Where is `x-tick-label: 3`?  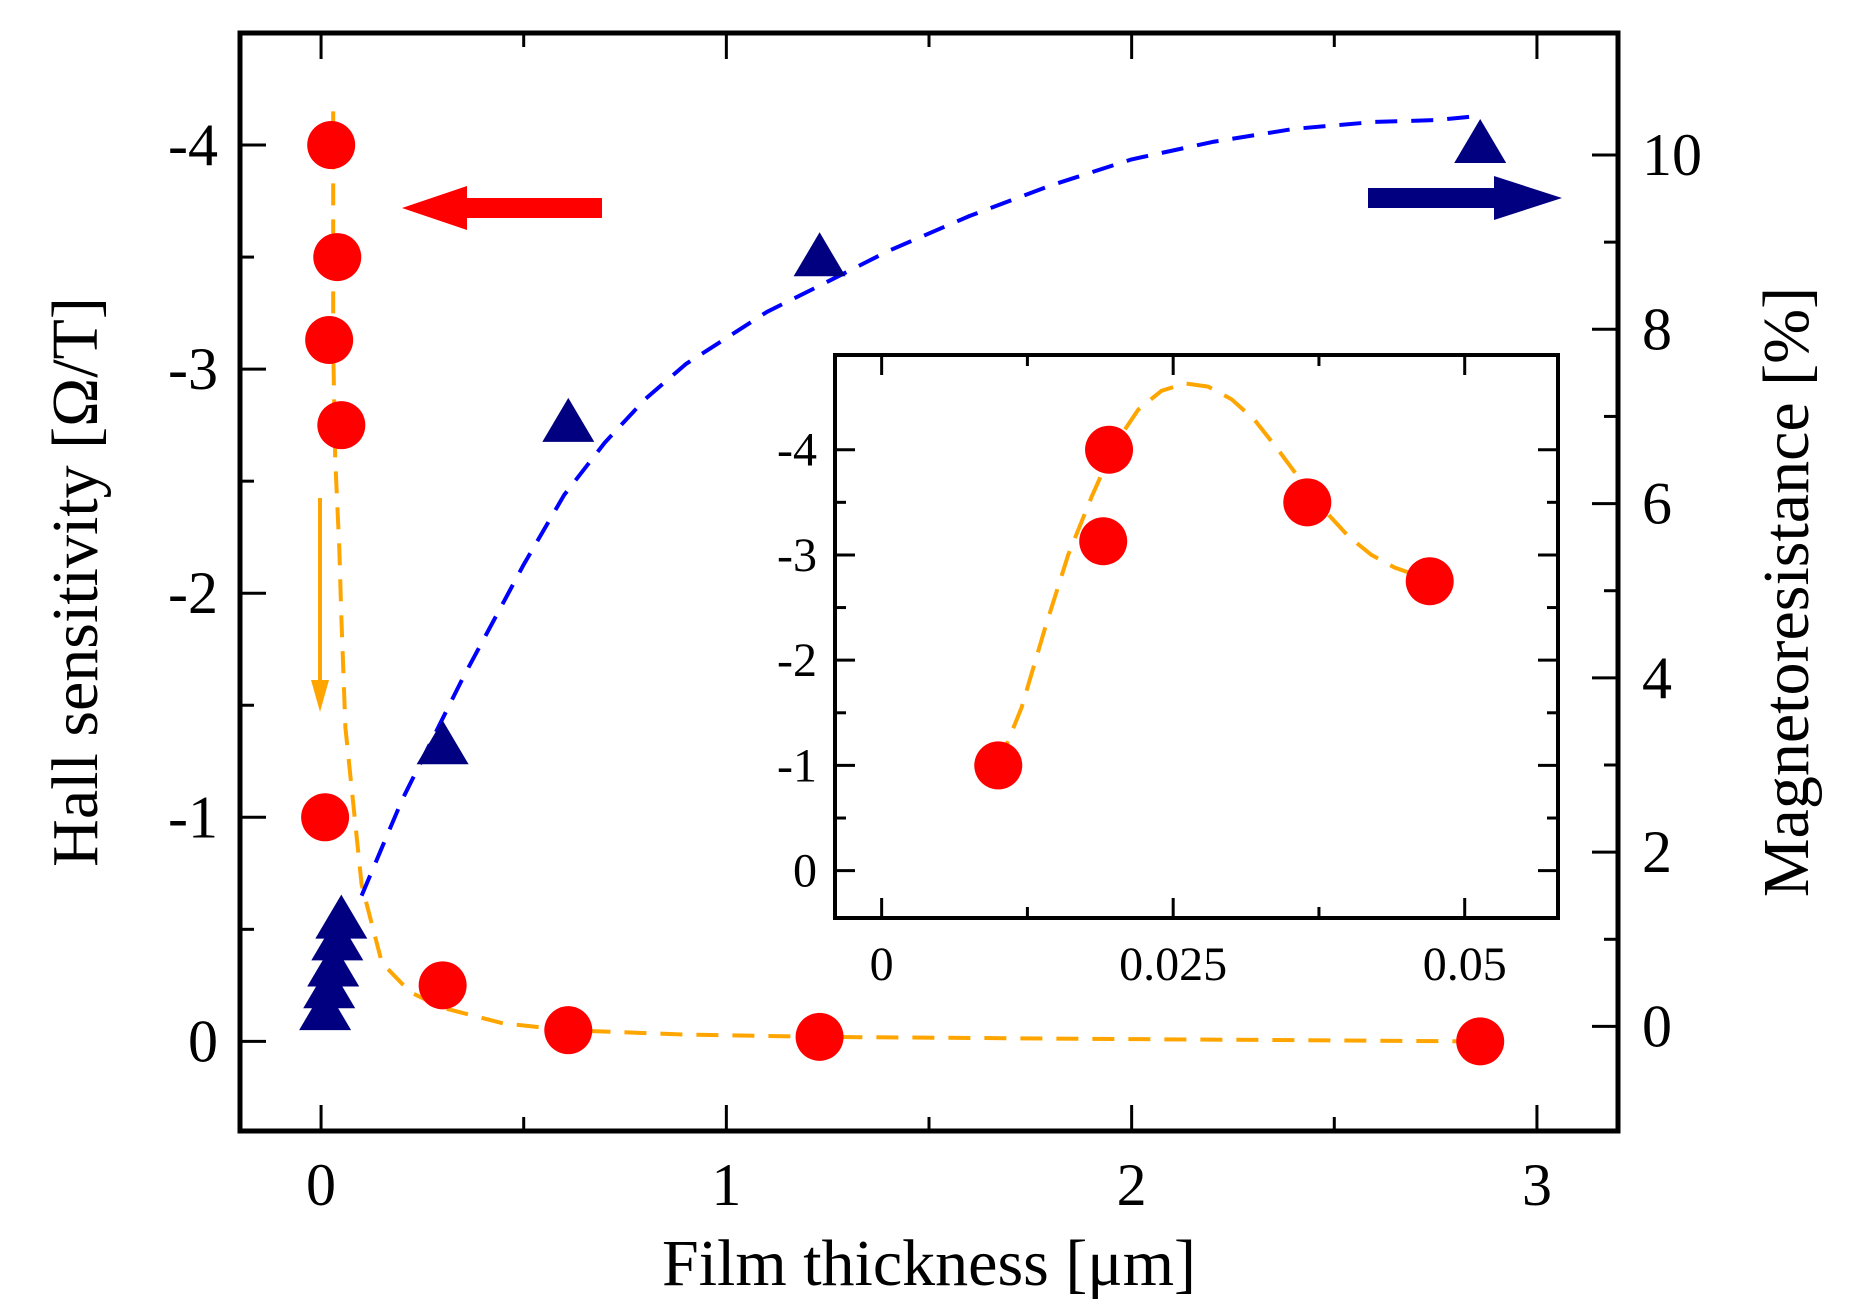 x-tick-label: 3 is located at coordinates (1537, 1185).